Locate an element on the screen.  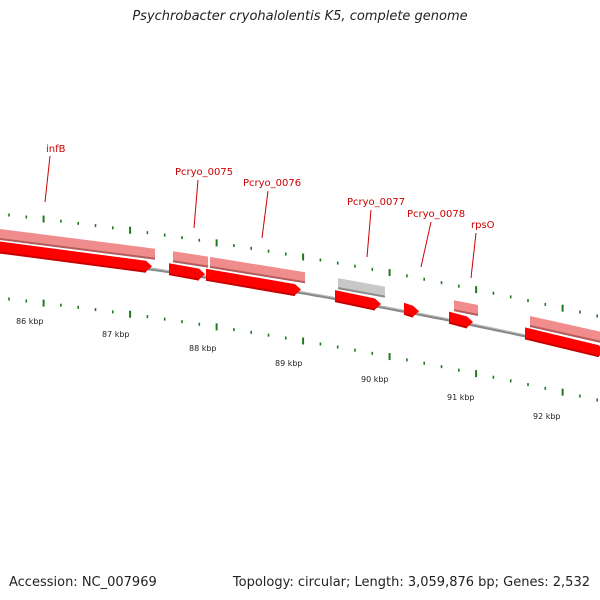
scale-label-92kbp: 92 kbp is located at coordinates (547, 416).